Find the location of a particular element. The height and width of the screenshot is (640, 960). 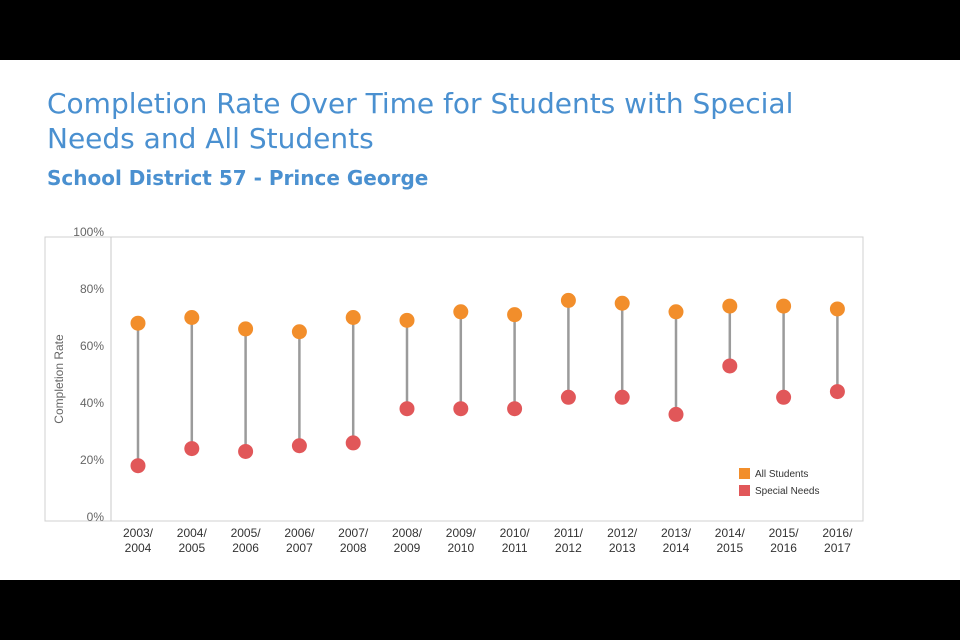

y-tick-label: 80% is located at coordinates (92, 289).